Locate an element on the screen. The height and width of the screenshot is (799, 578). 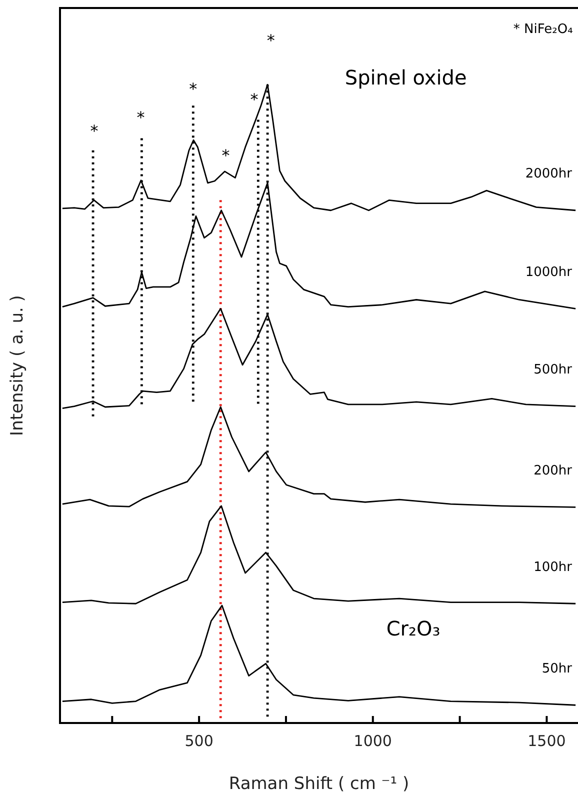
x-tick-label: 500 is located at coordinates (199, 741).